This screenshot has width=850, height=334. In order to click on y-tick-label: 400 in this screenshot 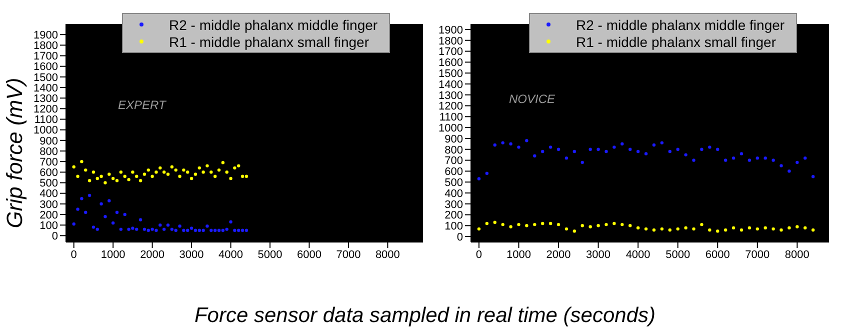, I will do `click(49, 194)`.